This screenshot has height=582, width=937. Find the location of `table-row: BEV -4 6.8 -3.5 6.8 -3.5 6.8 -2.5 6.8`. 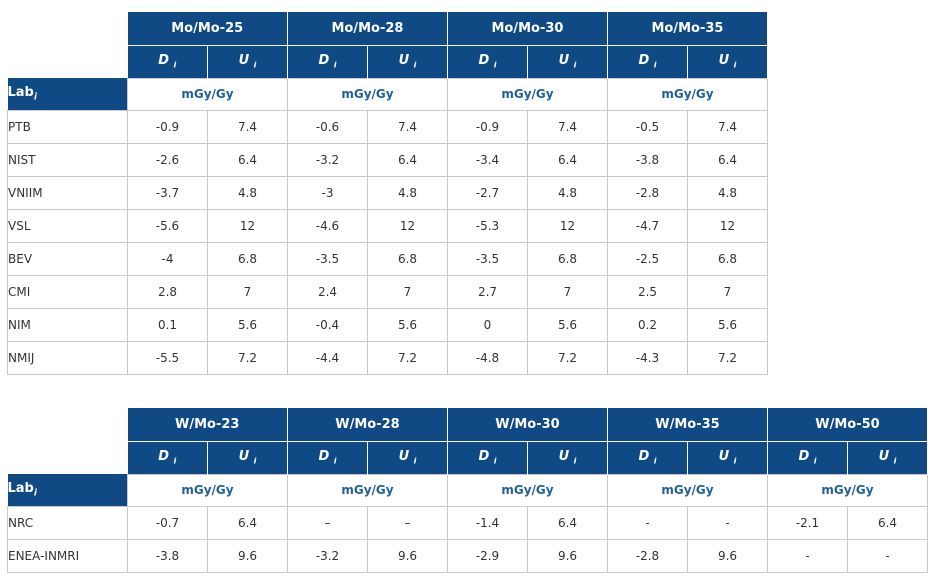

table-row: BEV -4 6.8 -3.5 6.8 -3.5 6.8 -2.5 6.8 is located at coordinates (387, 258).